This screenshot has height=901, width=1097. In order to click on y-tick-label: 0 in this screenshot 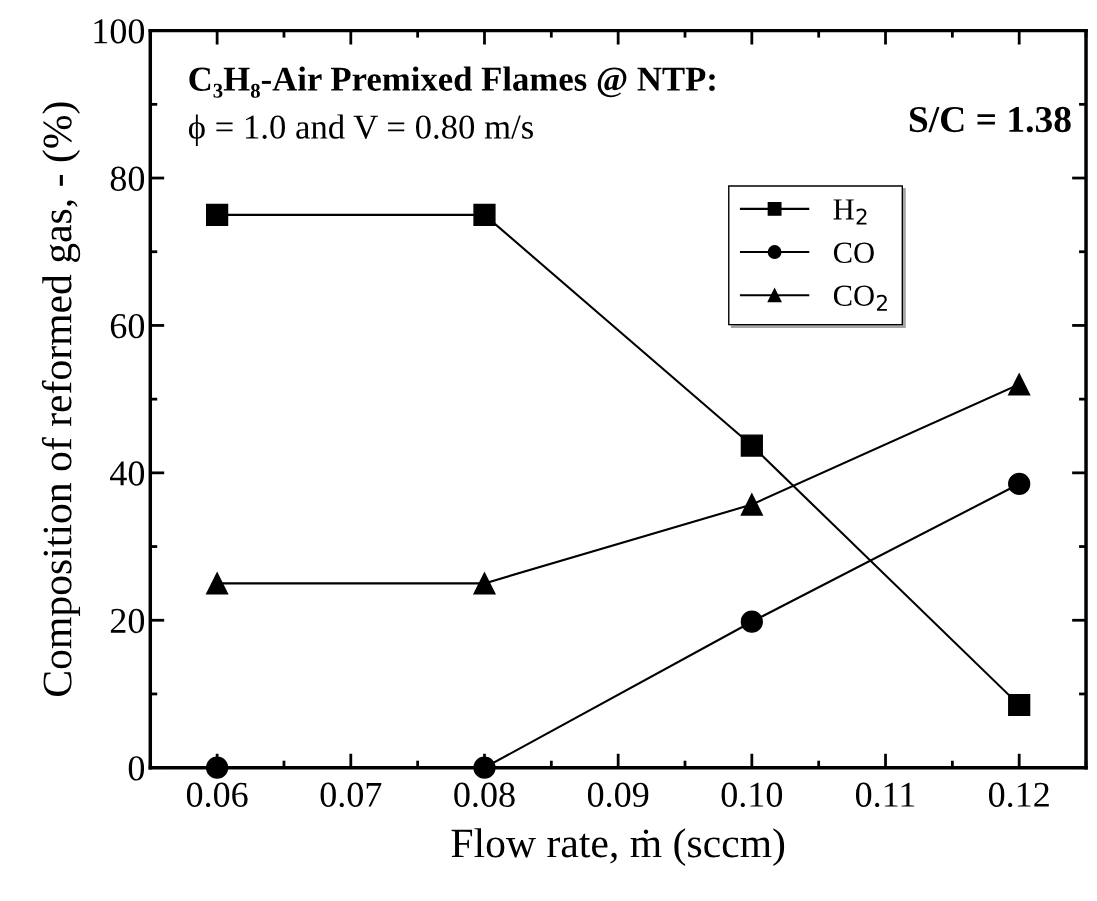, I will do `click(136, 768)`.